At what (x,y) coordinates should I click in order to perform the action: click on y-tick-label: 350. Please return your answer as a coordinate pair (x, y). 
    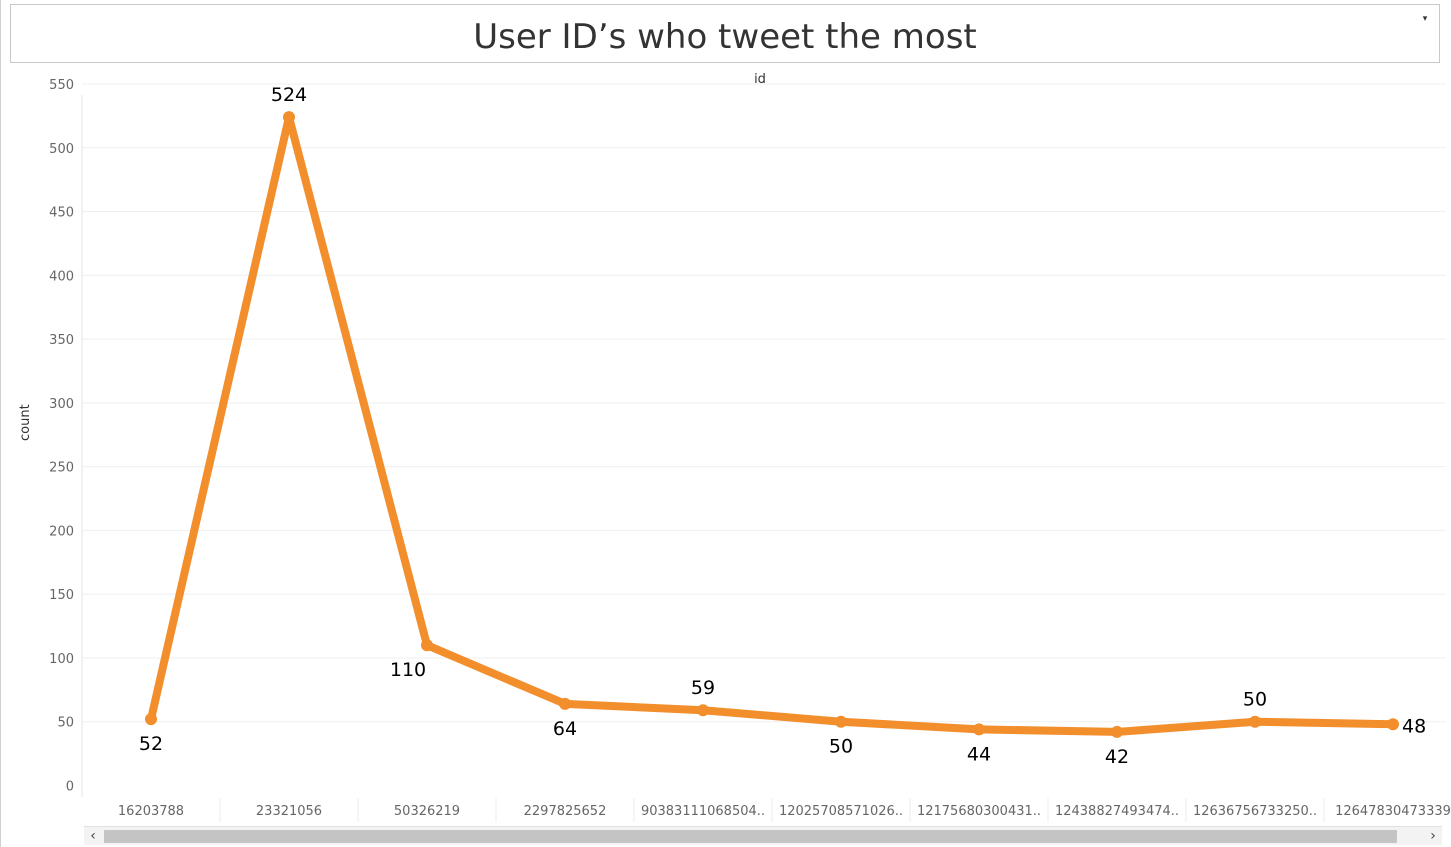
    Looking at the image, I should click on (61, 340).